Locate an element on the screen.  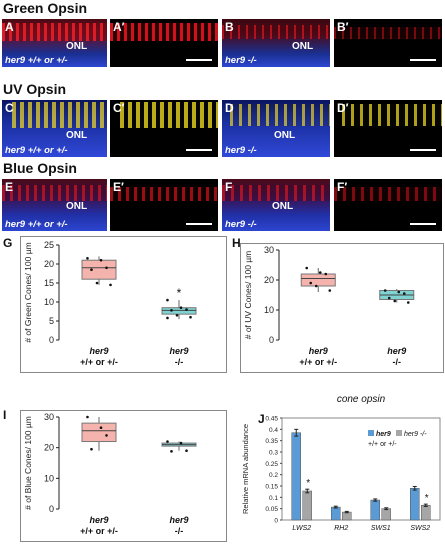
panel-D: D ONL her9 -/- is located at coordinates (276, 128).